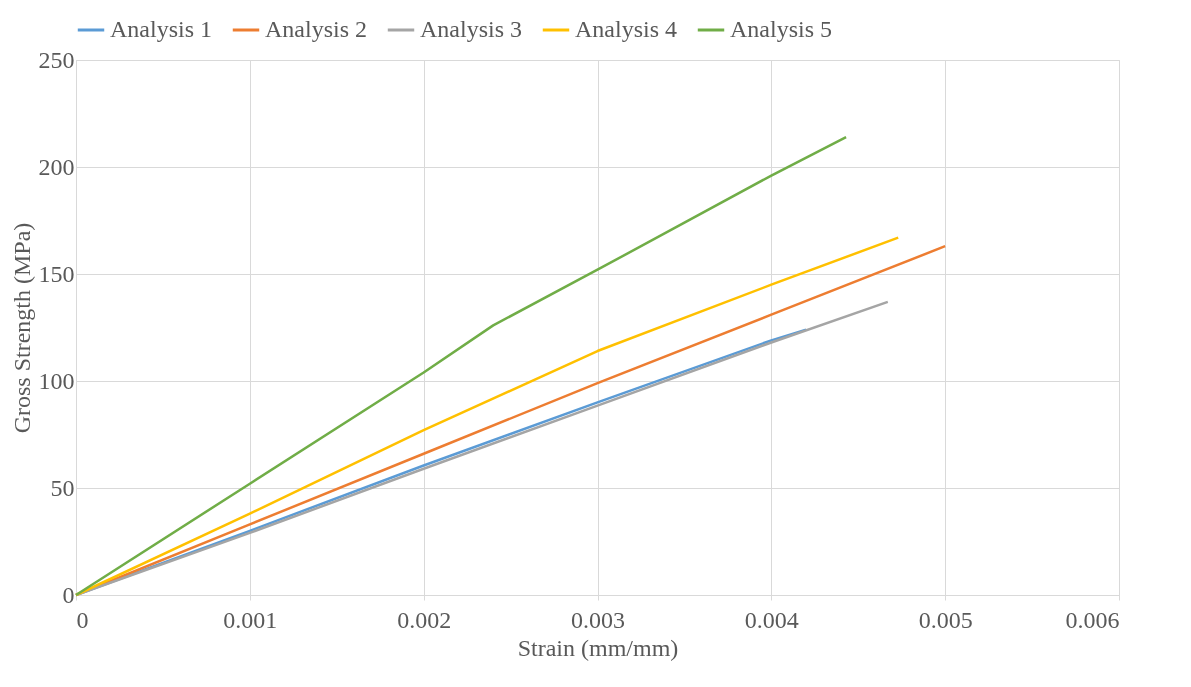 The height and width of the screenshot is (687, 1191). What do you see at coordinates (56, 273) in the screenshot?
I see `y-tick-label: 150` at bounding box center [56, 273].